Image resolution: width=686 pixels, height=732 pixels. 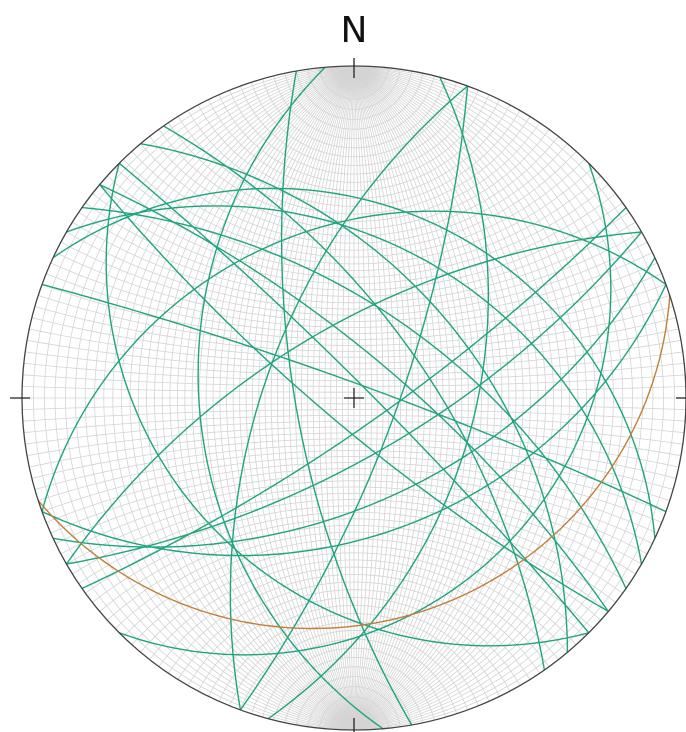 I want to click on north-label: N, so click(x=354, y=30).